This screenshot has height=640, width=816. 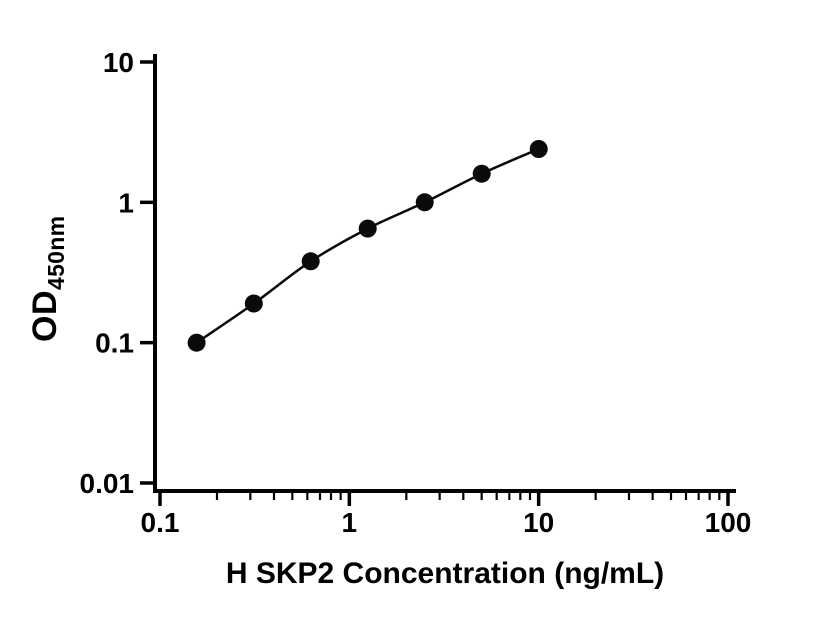 What do you see at coordinates (118, 62) in the screenshot?
I see `y-axis-tick-label: 10` at bounding box center [118, 62].